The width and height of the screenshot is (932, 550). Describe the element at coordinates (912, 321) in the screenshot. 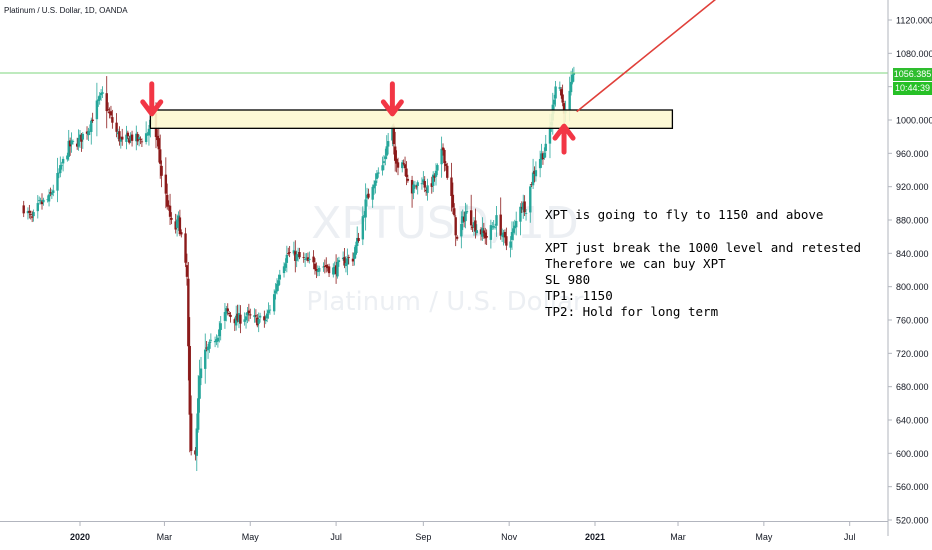

I see `price-tick-label: 760.000` at that location.